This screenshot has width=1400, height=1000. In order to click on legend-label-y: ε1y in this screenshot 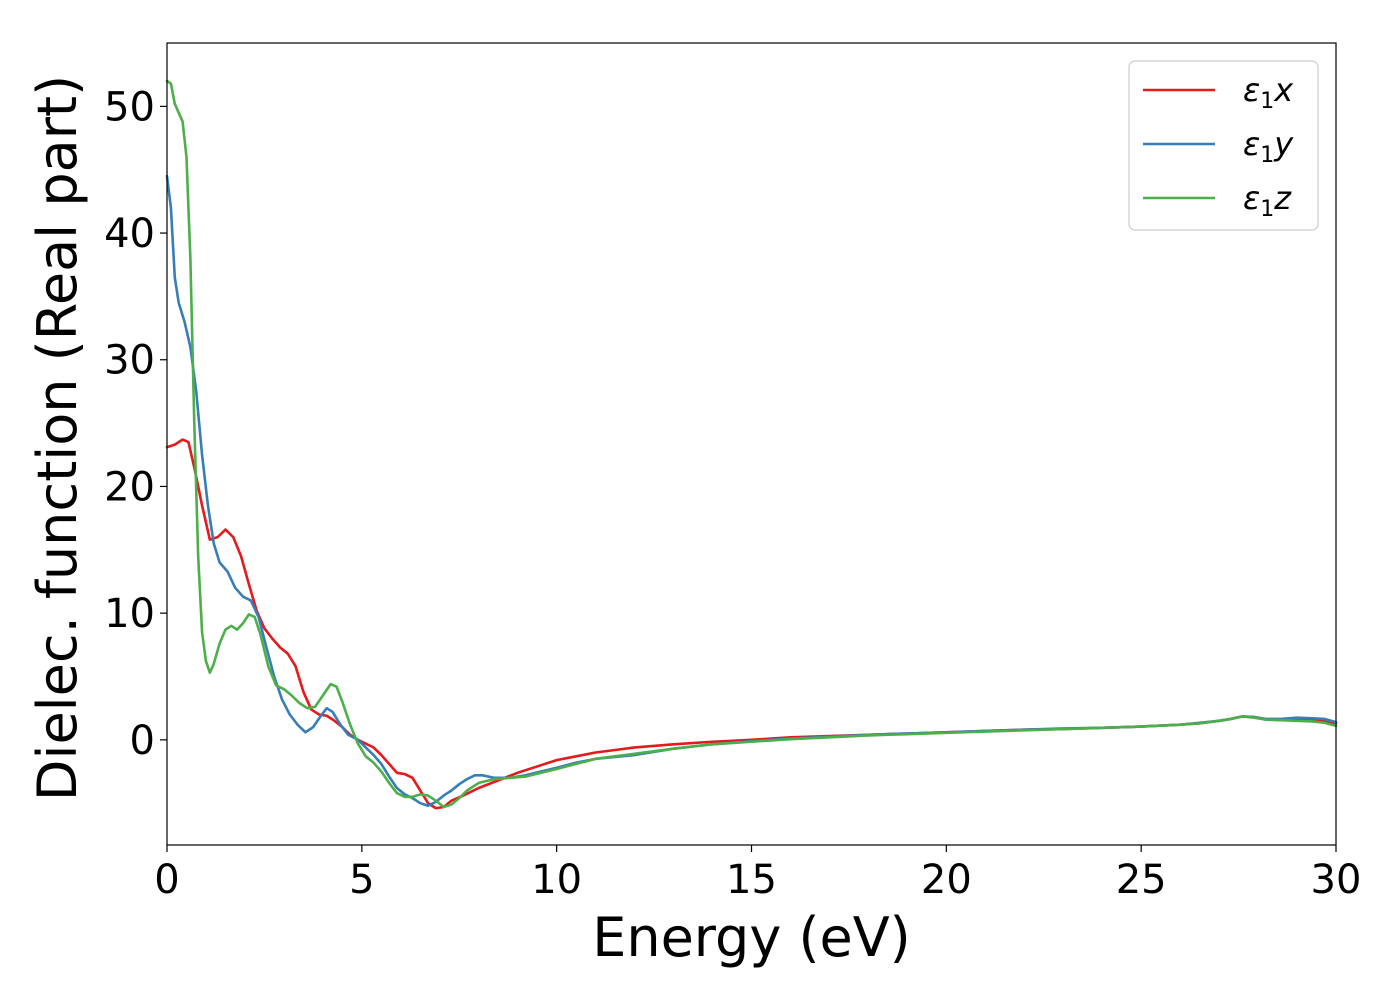, I will do `click(1268, 146)`.